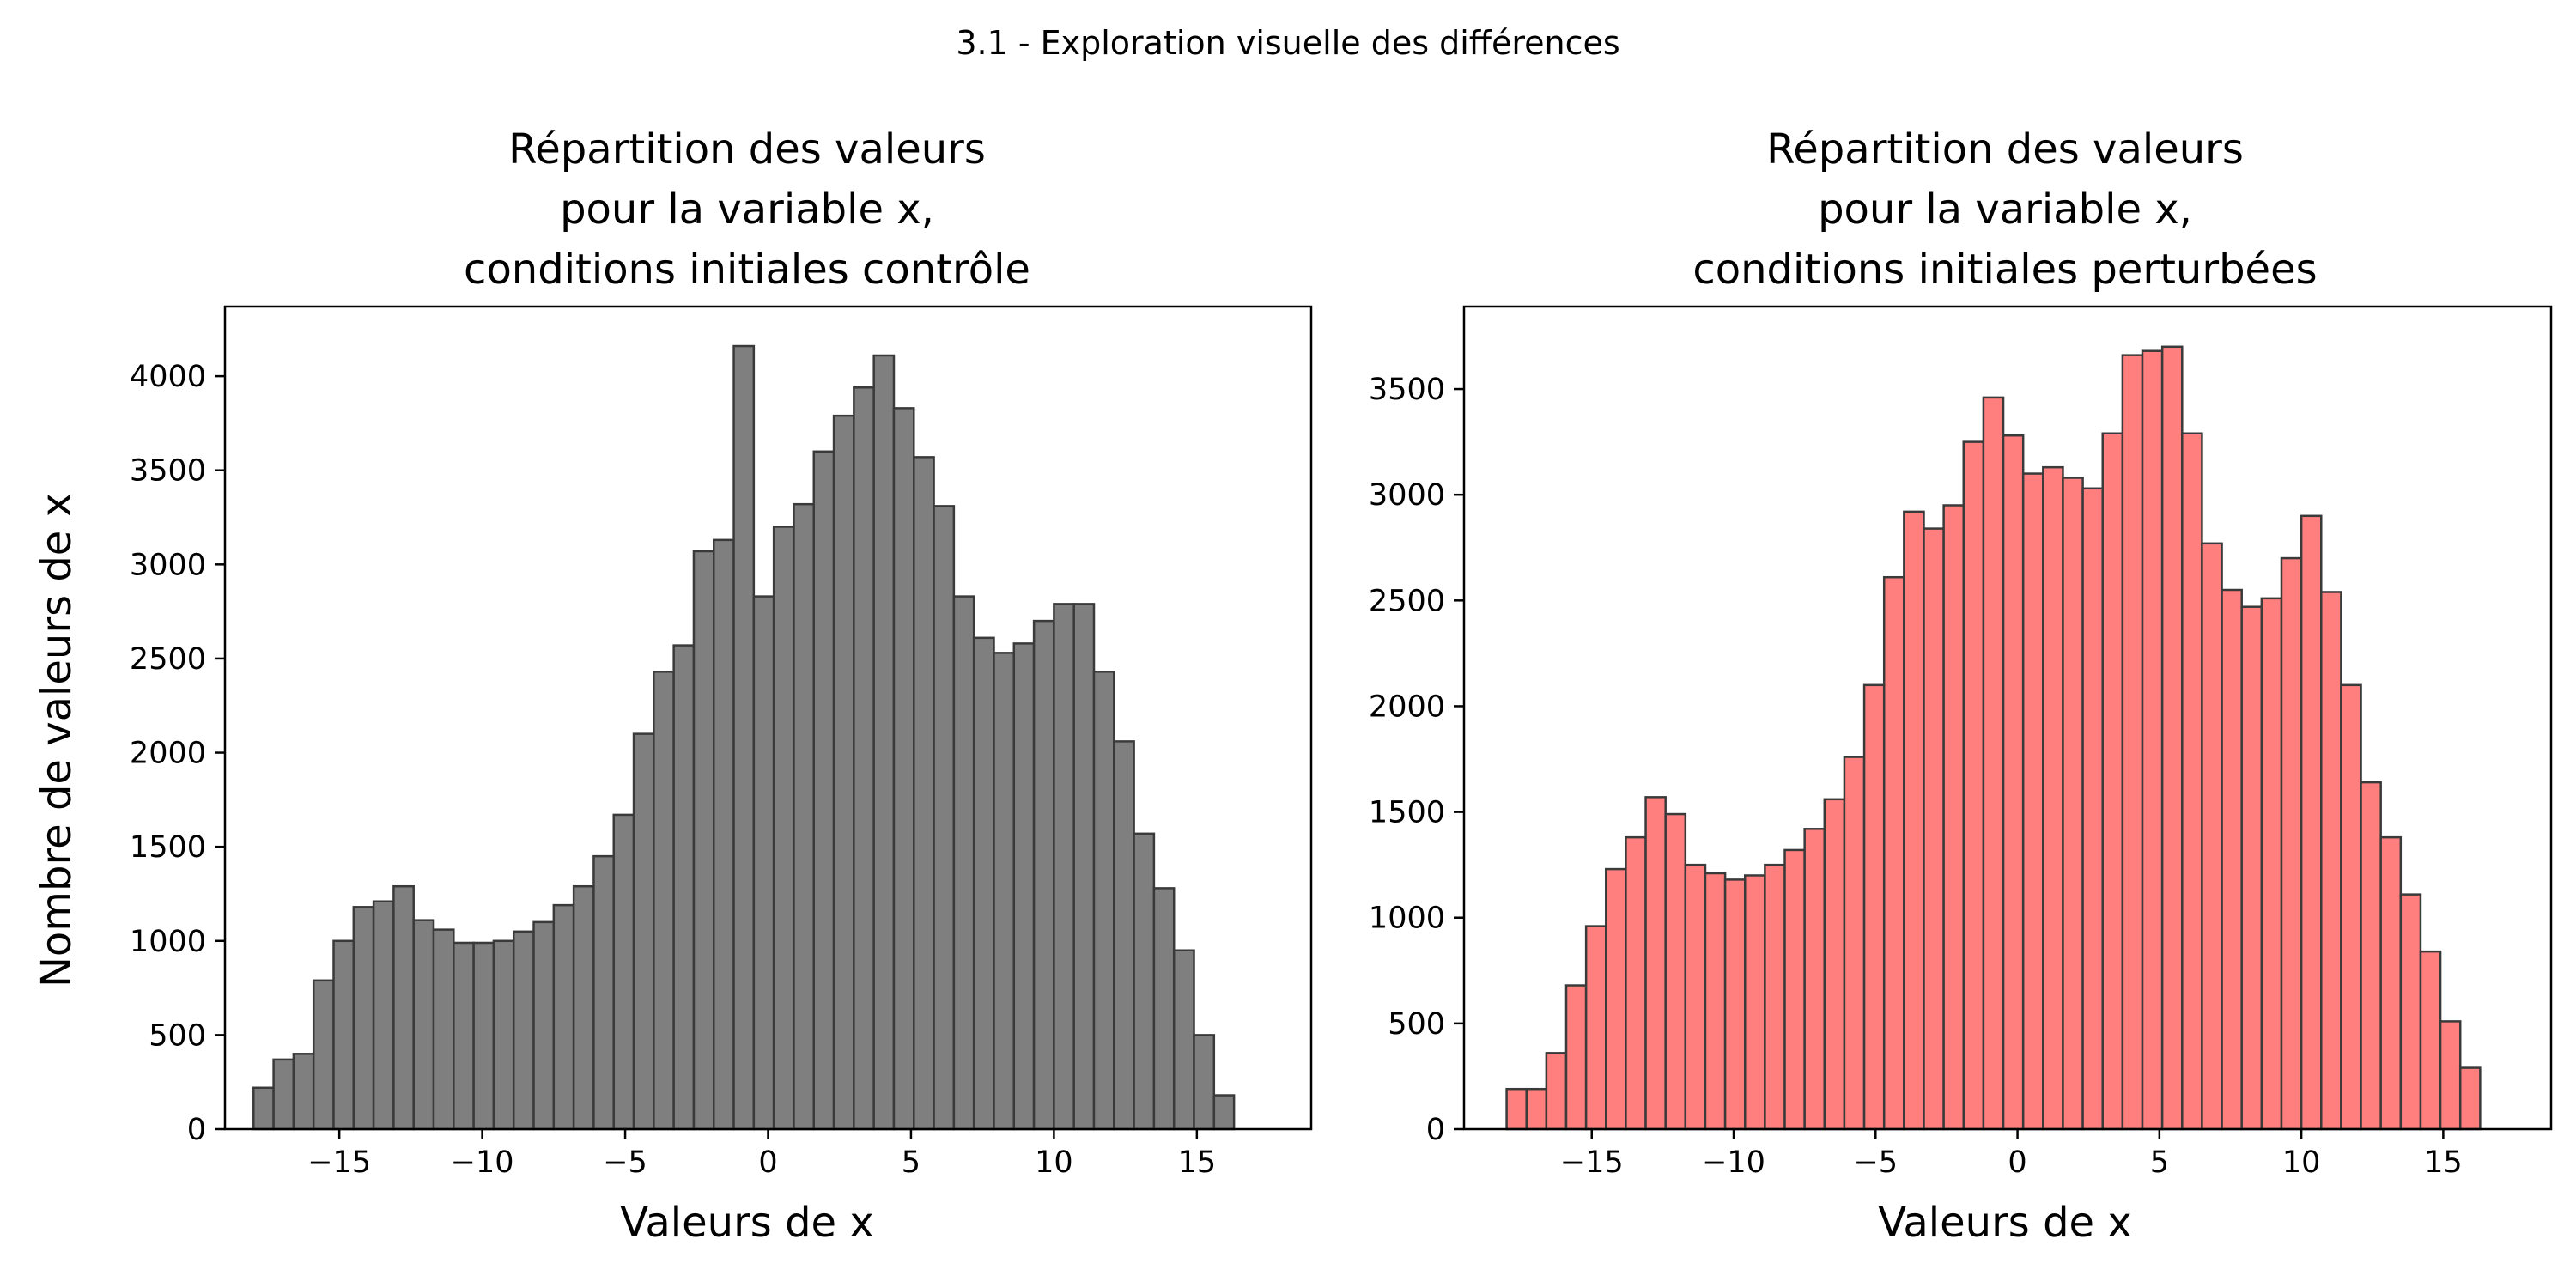 The image size is (2576, 1288). Describe the element at coordinates (747, 149) in the screenshot. I see `panel-control-title-line-1: Répartition des valeurs` at that location.